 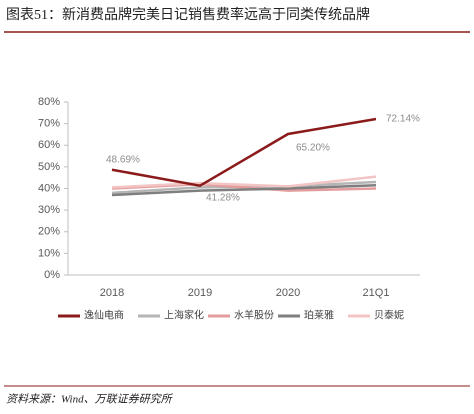 What do you see at coordinates (184, 315) in the screenshot?
I see `legend-label: 上海家化` at bounding box center [184, 315].